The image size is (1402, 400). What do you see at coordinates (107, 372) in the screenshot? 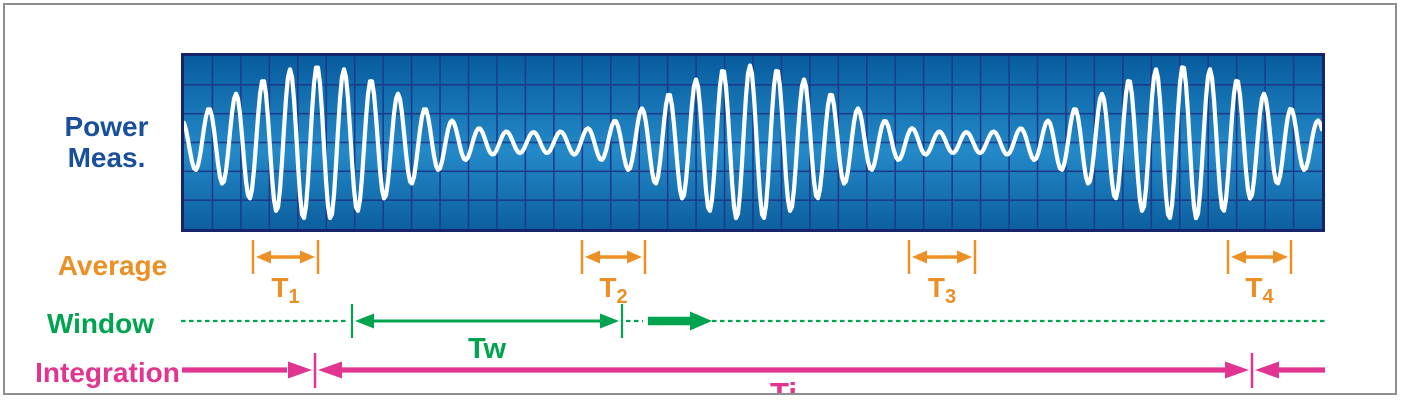
I see `integration-label: Integration` at bounding box center [107, 372].